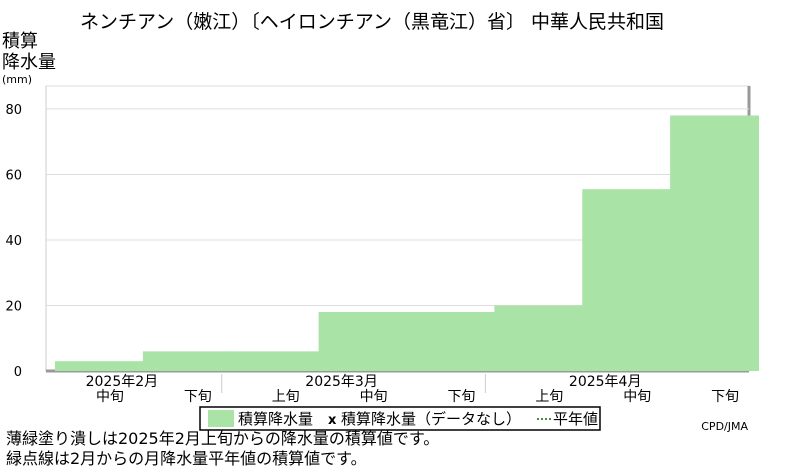 The width and height of the screenshot is (800, 474). What do you see at coordinates (412, 389) in the screenshot?
I see `x-axis: 中旬 下旬 上旬 中旬 下旬 上旬 中旬 下旬 2025年2月 2025年3月 2025年4月` at bounding box center [412, 389].